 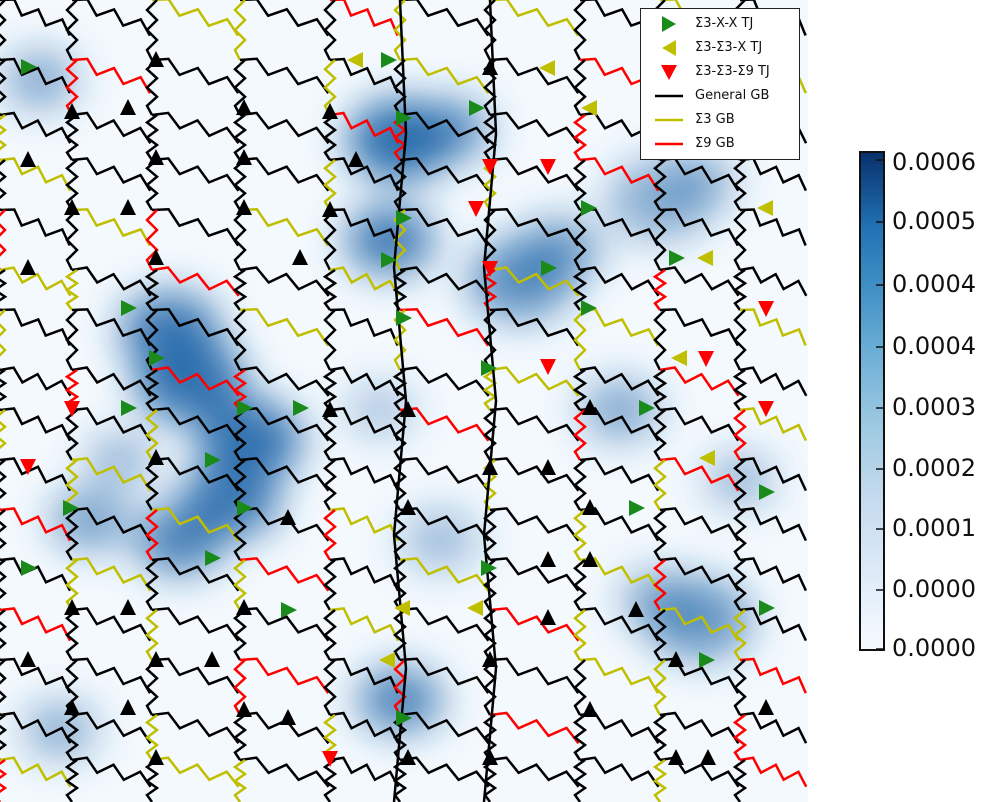 What do you see at coordinates (669, 72) in the screenshot?
I see `red-triangle-down-icon` at bounding box center [669, 72].